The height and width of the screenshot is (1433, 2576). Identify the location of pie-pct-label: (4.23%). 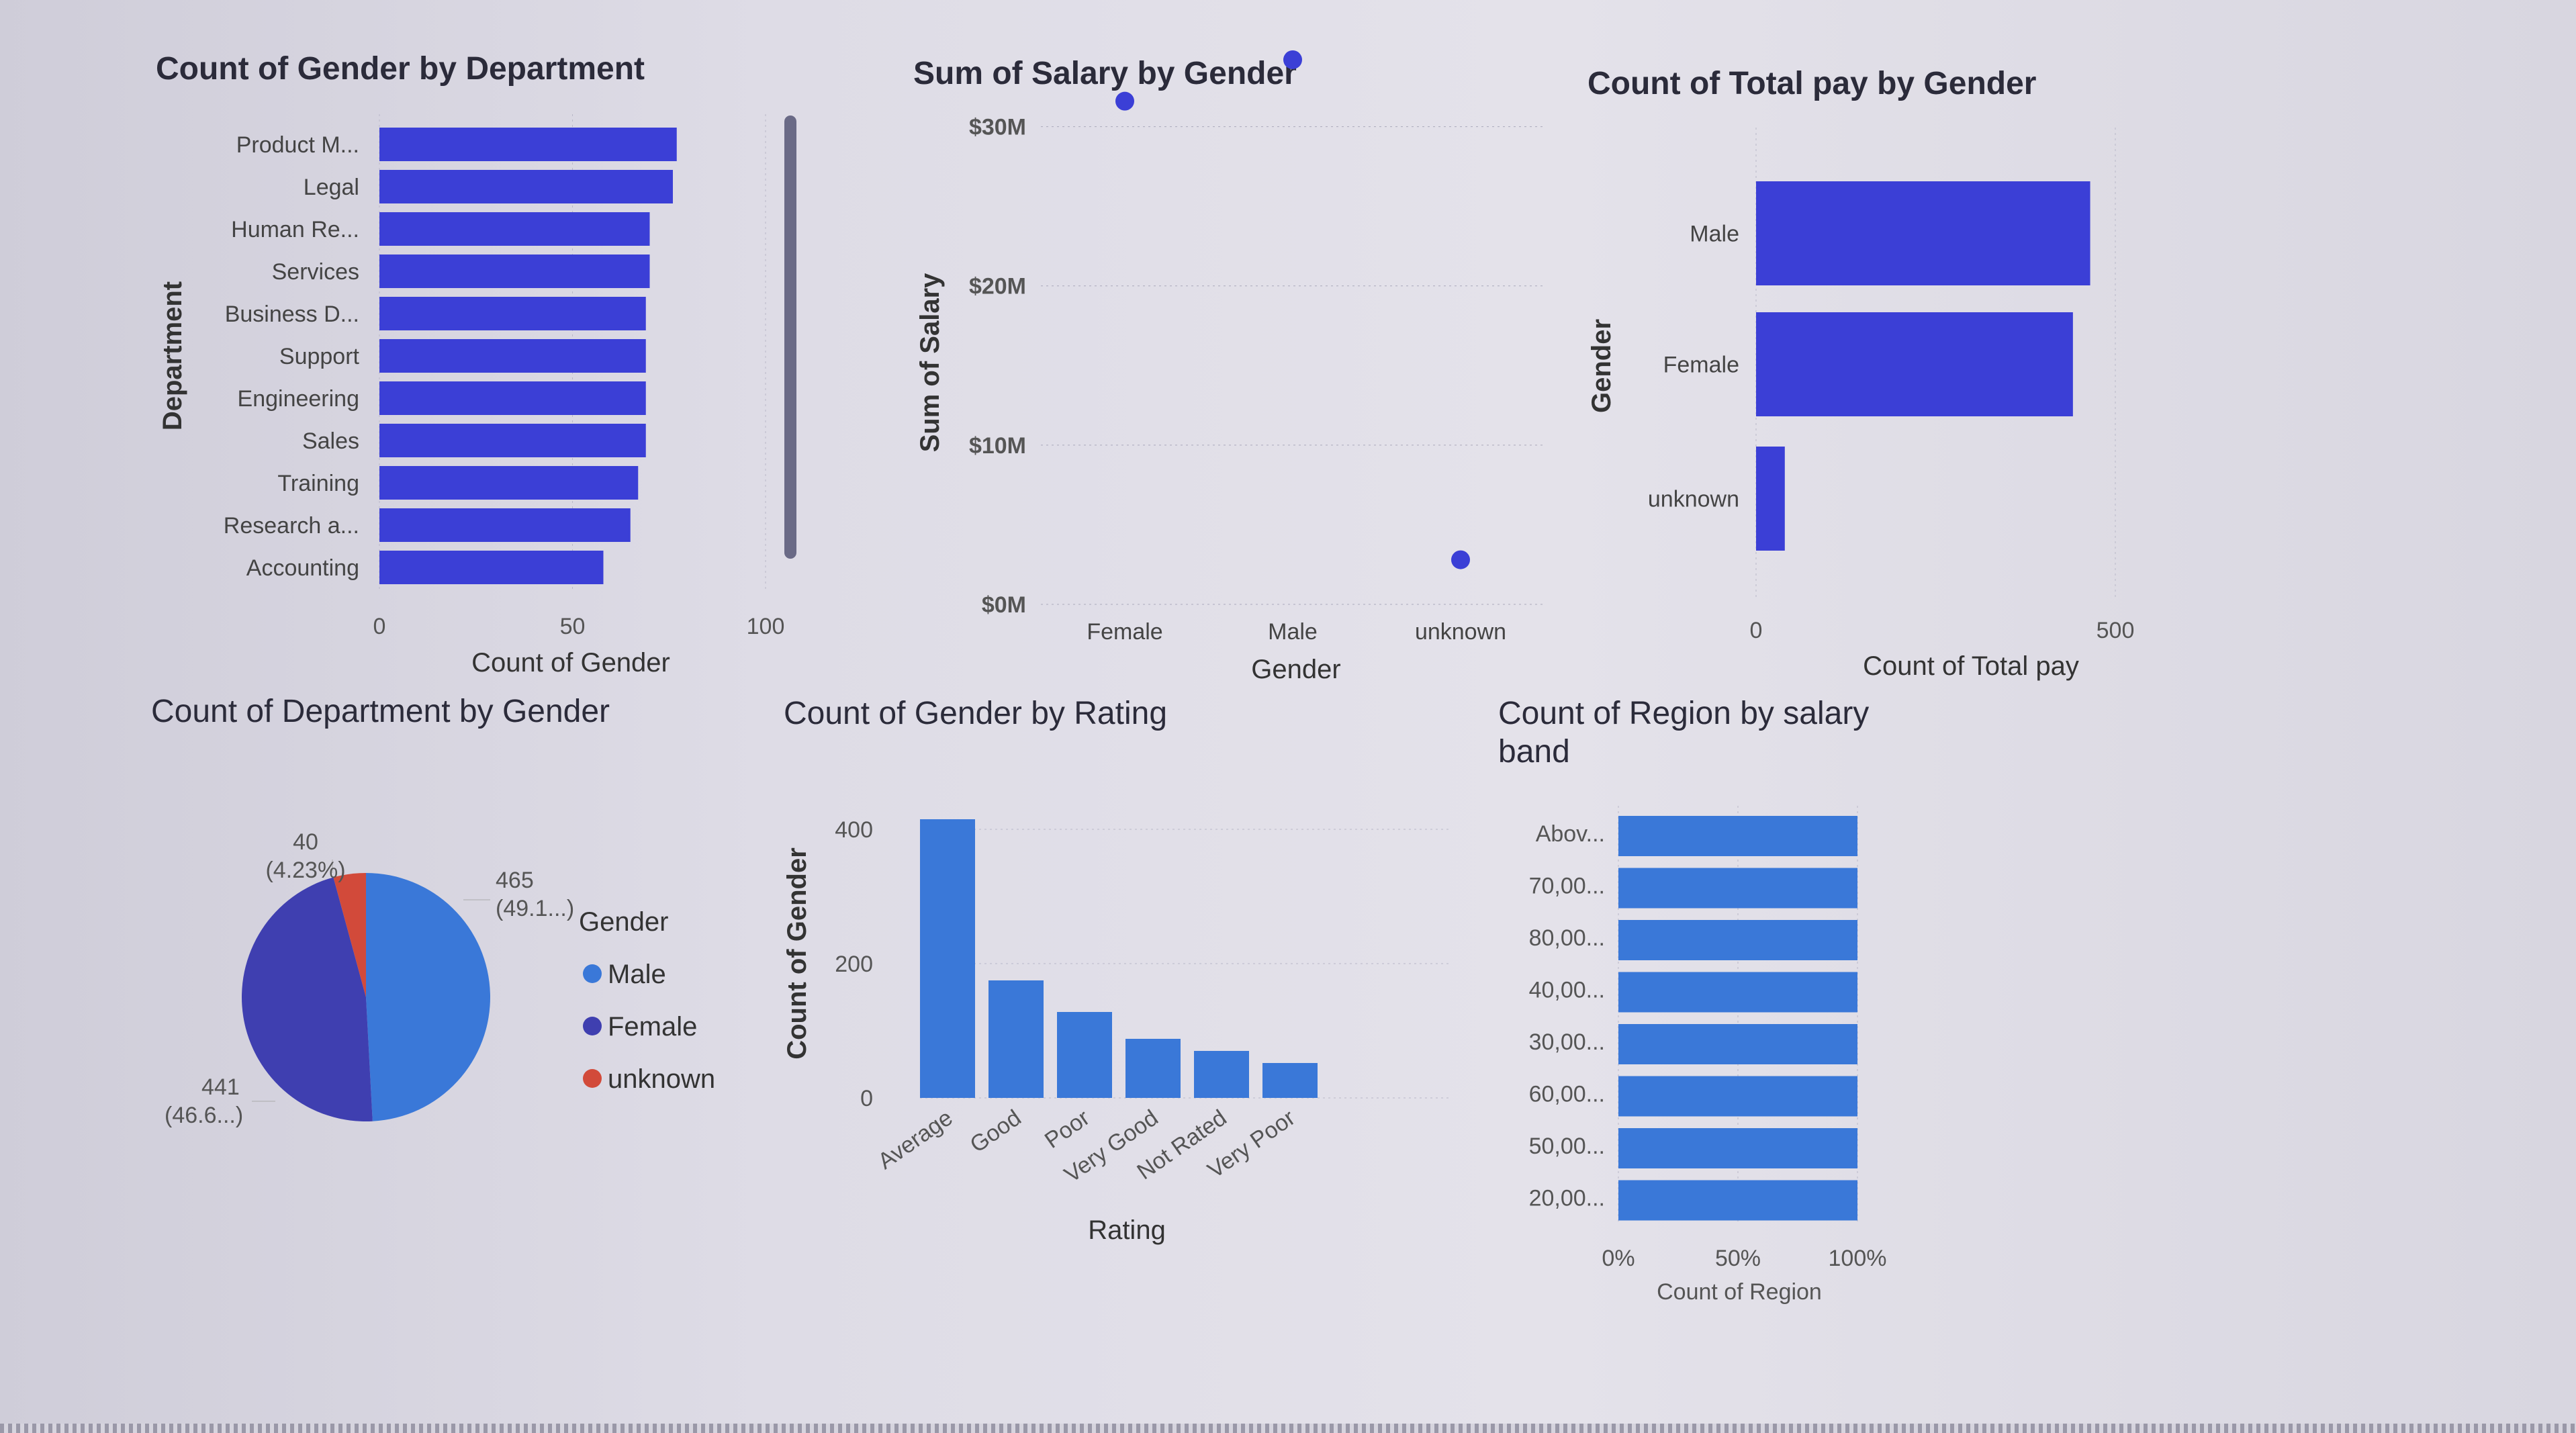
(305, 870).